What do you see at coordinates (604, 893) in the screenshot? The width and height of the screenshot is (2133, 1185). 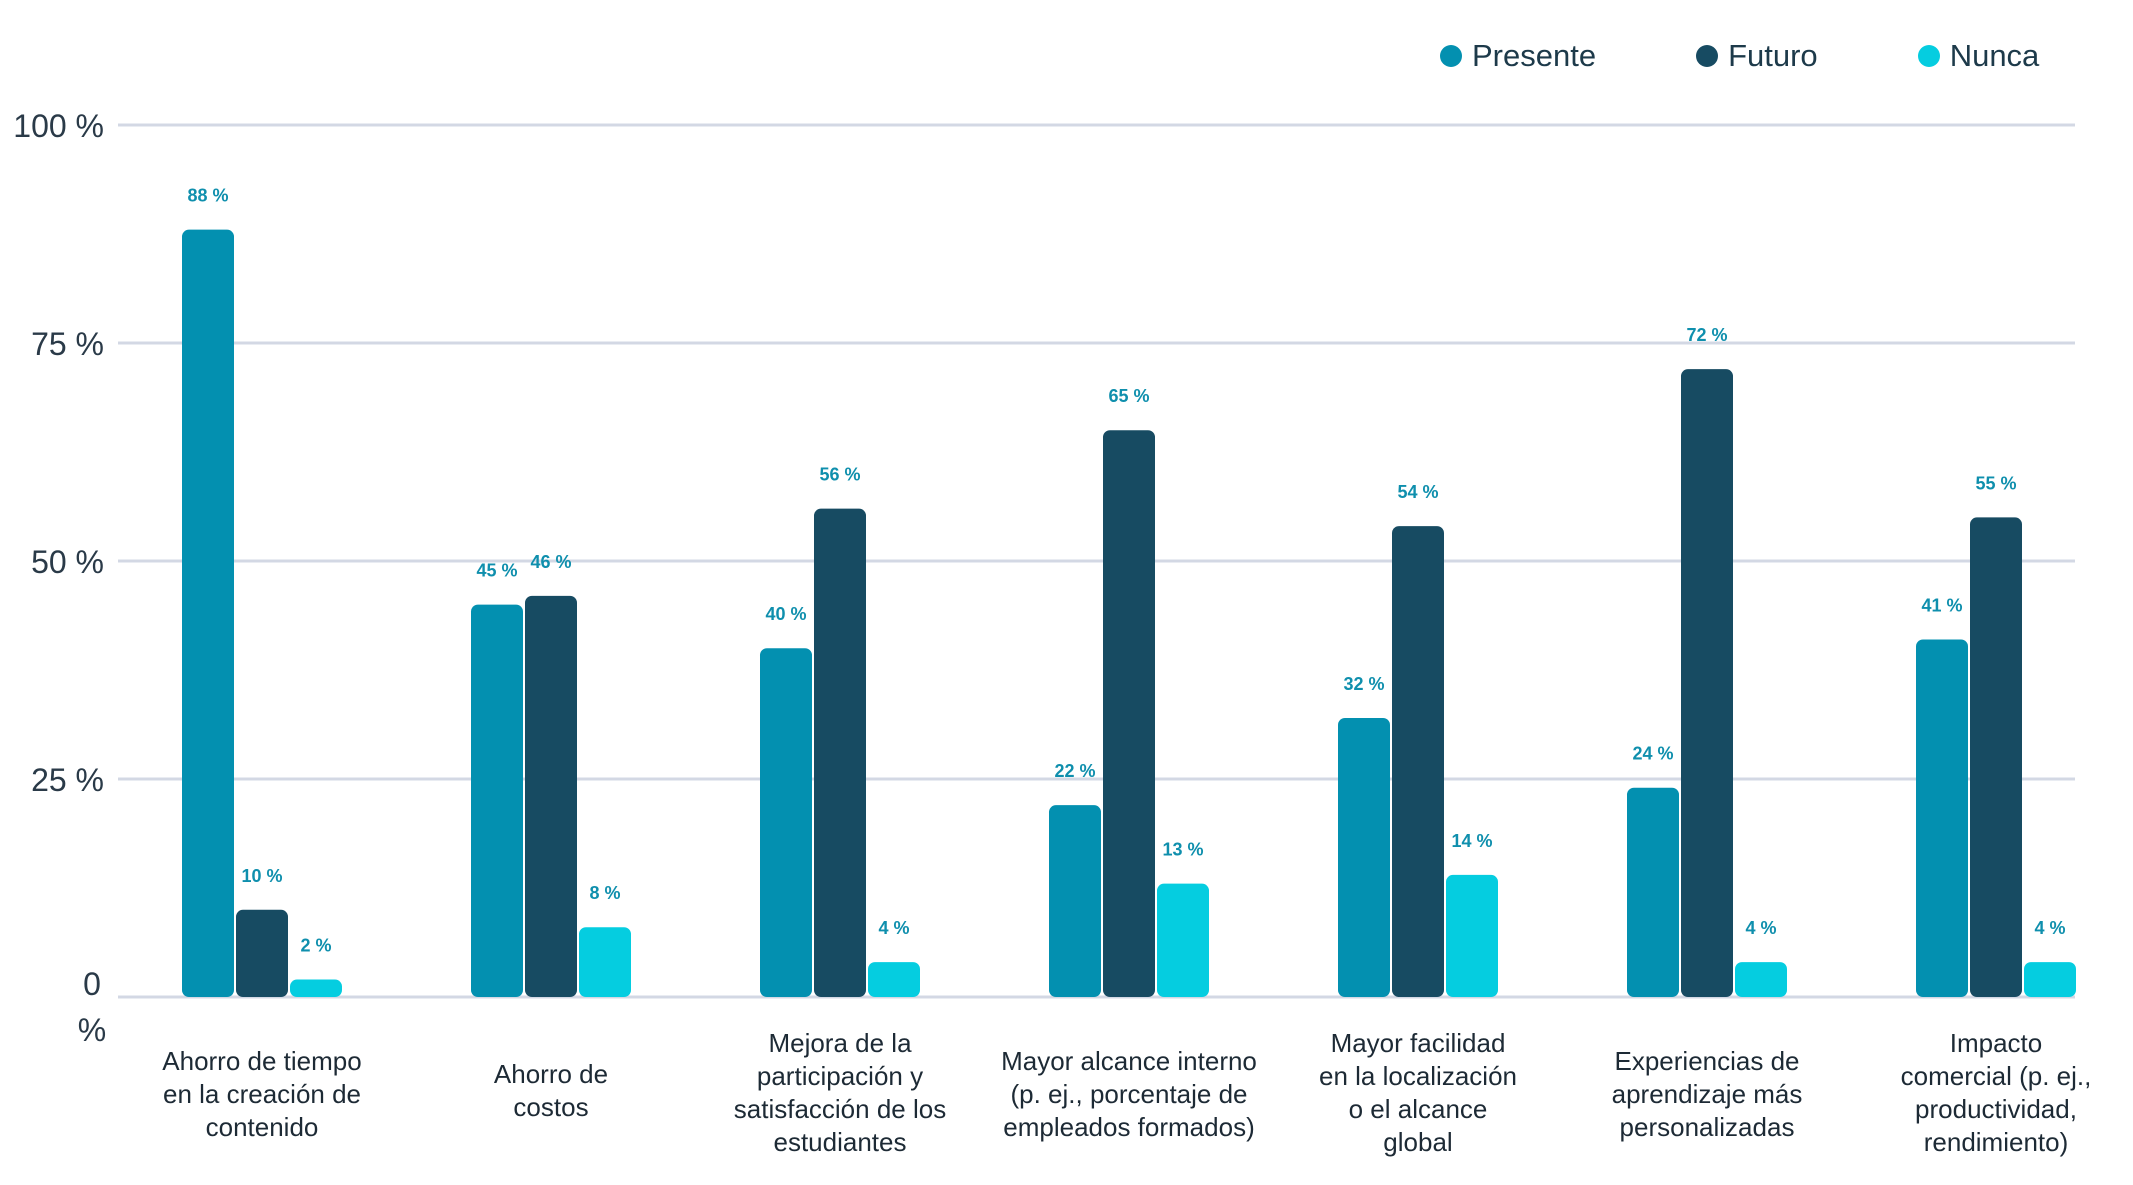 I see `data-label: 8 %` at bounding box center [604, 893].